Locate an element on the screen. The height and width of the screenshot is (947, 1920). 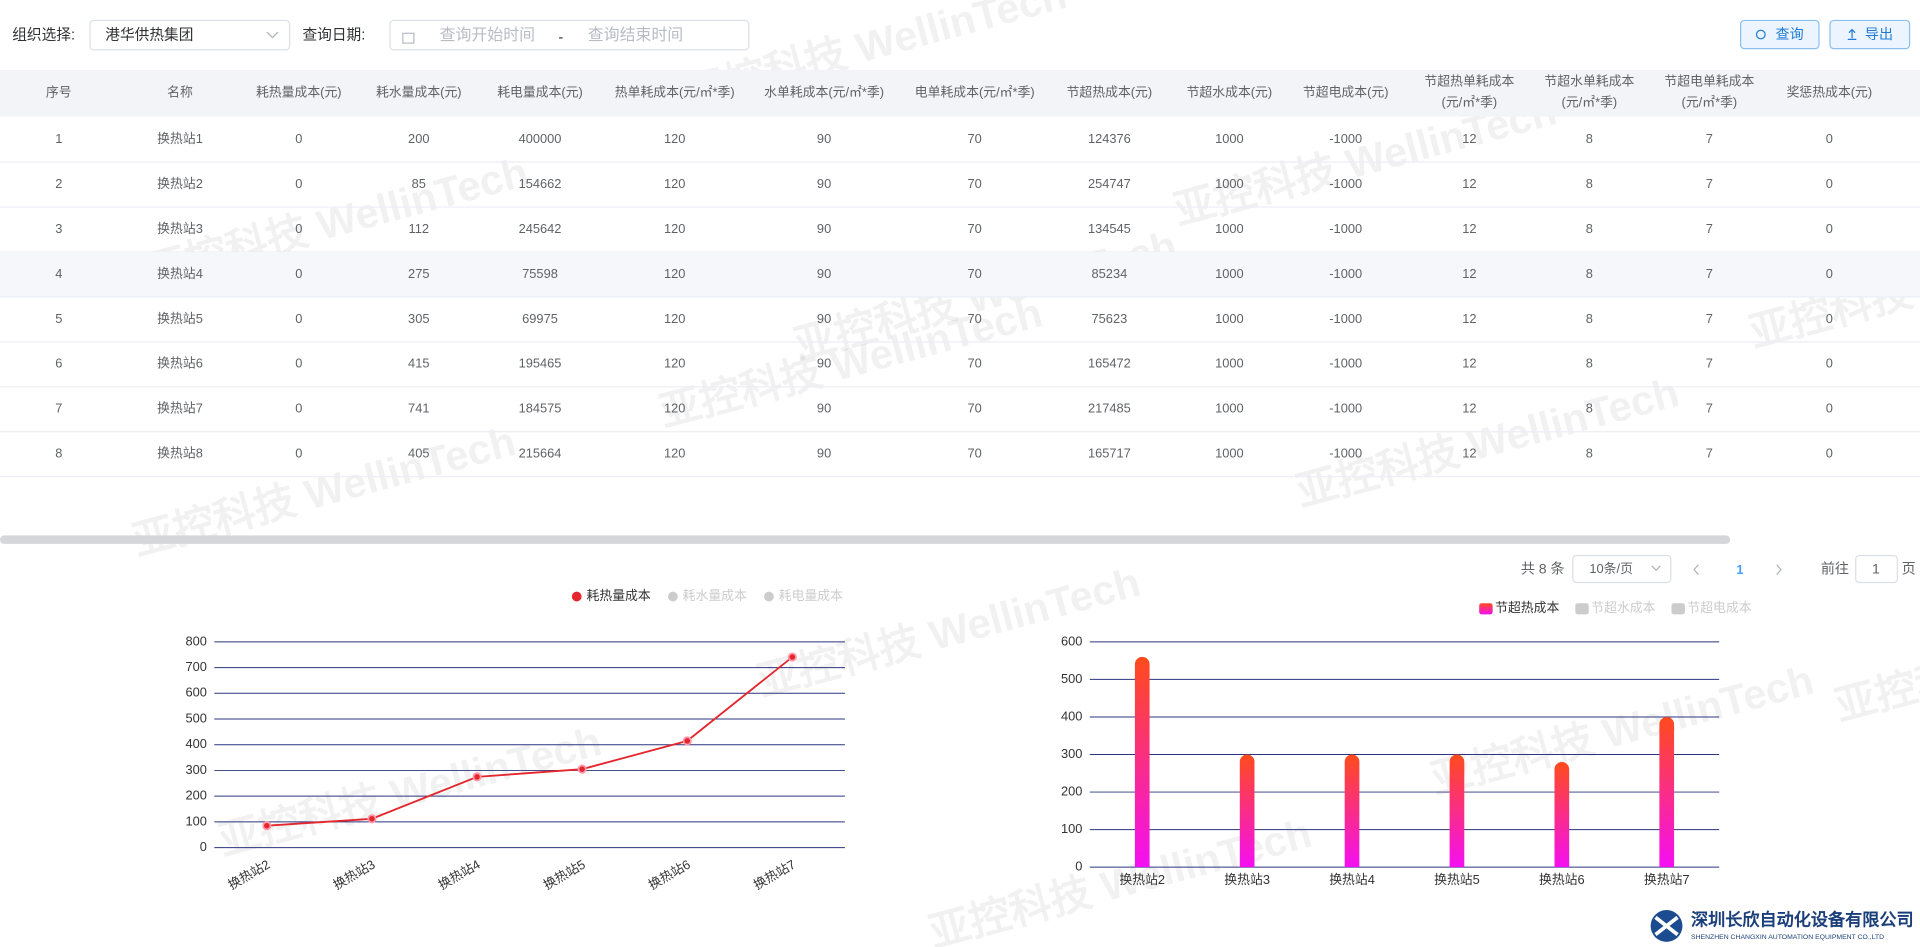
cell: 165472 is located at coordinates (1109, 363).